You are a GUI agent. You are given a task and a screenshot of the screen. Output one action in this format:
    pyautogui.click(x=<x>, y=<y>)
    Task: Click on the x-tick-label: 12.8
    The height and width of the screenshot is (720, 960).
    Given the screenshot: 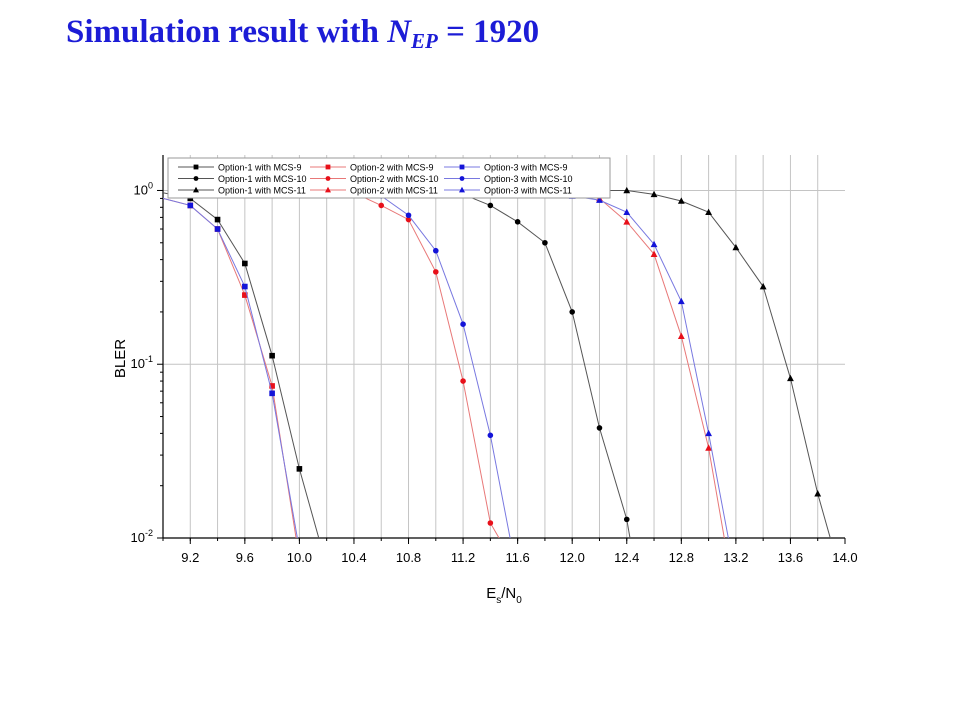 What is the action you would take?
    pyautogui.click(x=681, y=557)
    